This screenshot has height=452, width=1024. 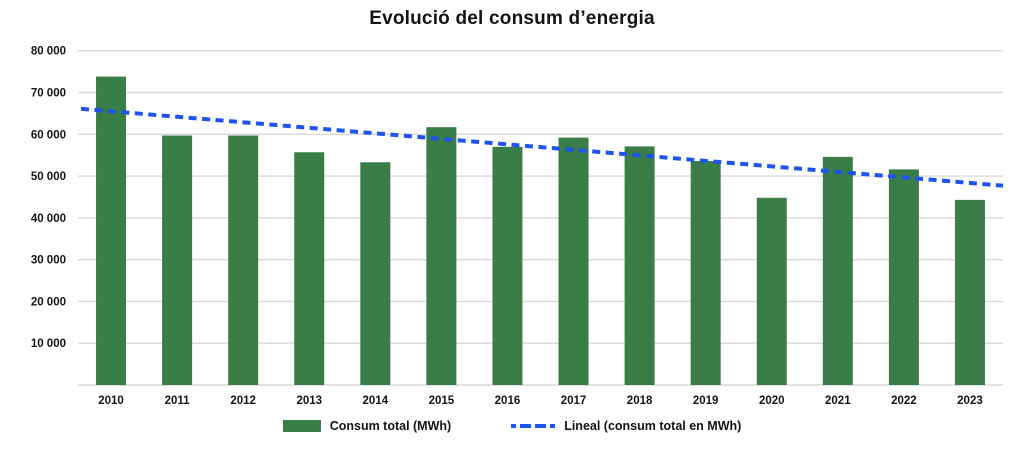 What do you see at coordinates (111, 401) in the screenshot?
I see `x-tick-label-2010: 2010` at bounding box center [111, 401].